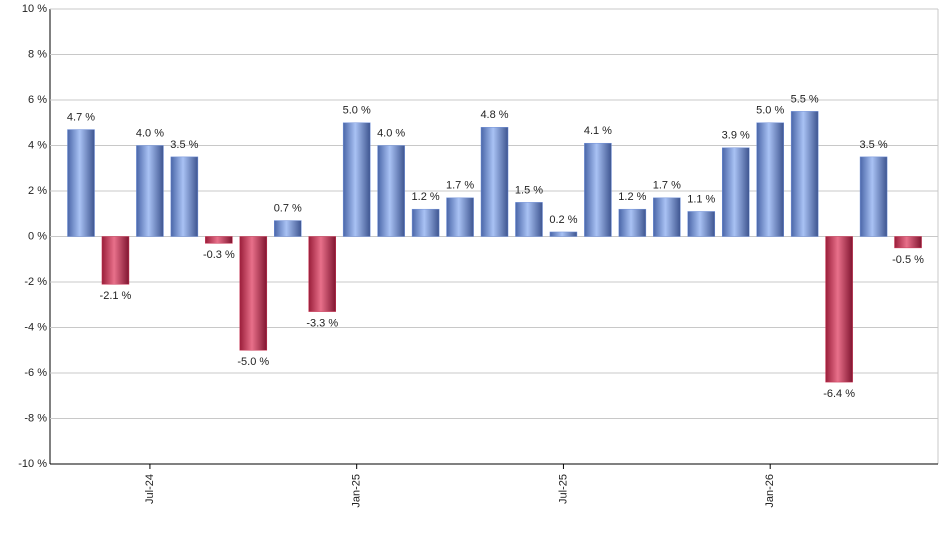  I want to click on y-tick-label: -10 %, so click(32, 464).